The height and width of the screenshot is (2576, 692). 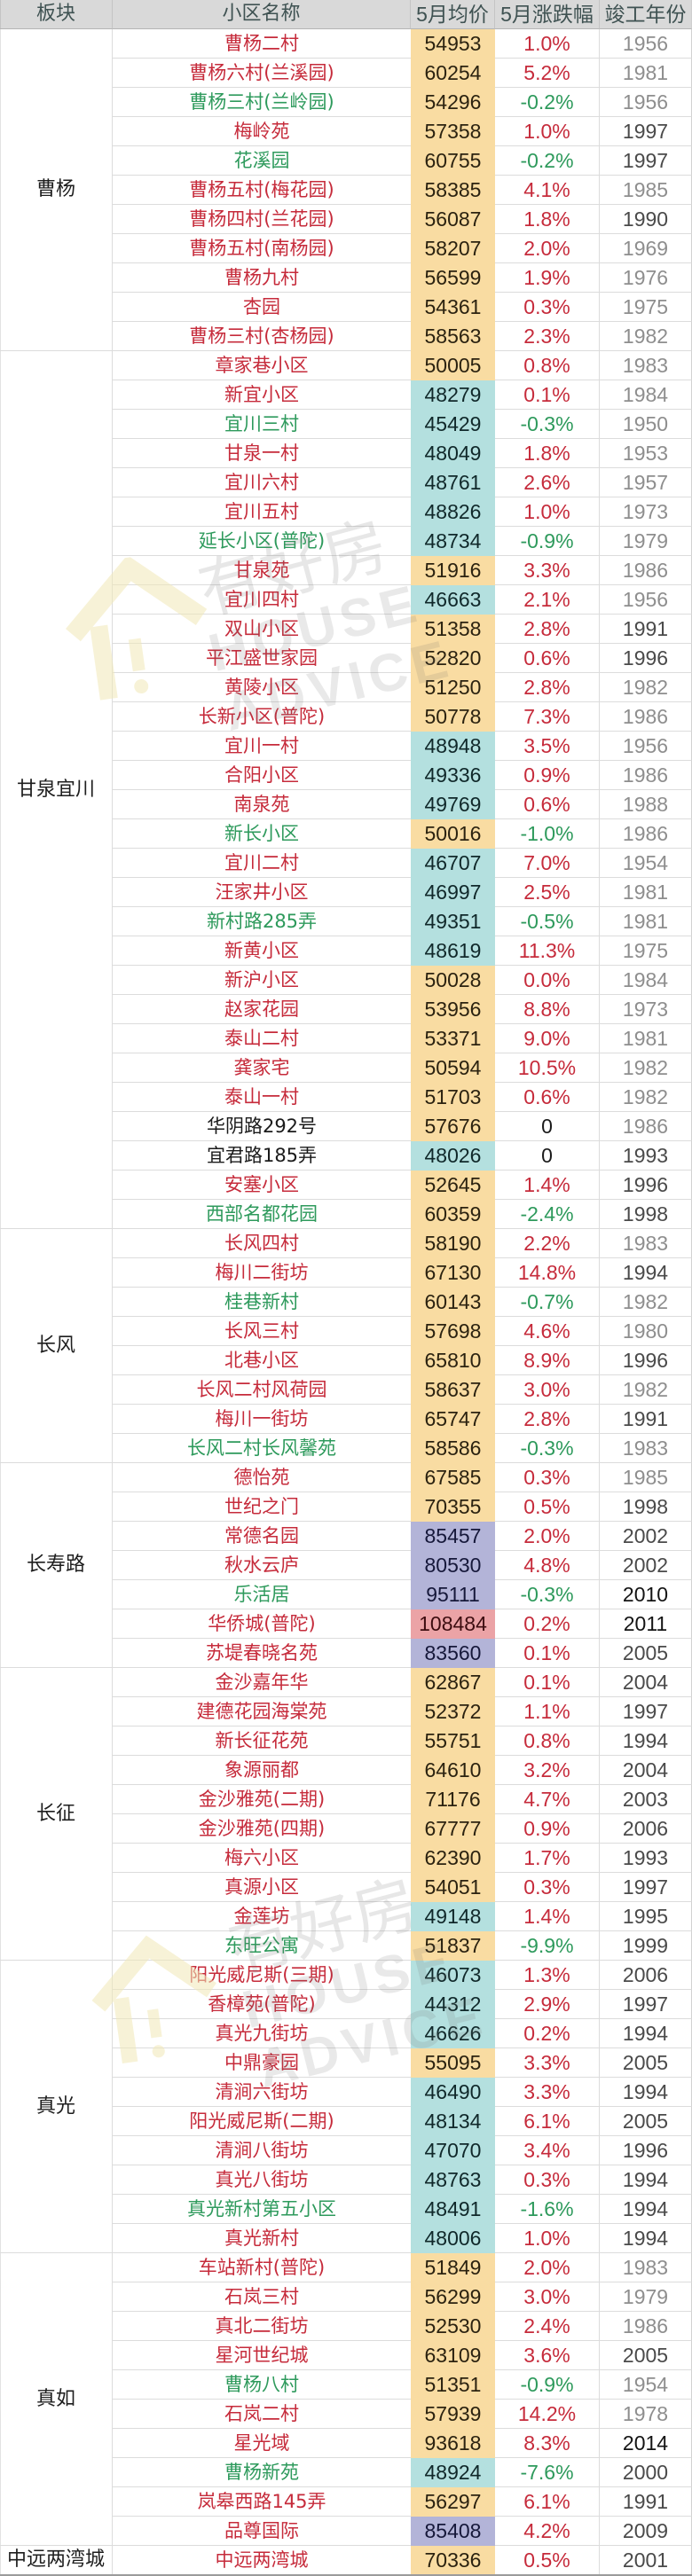 I want to click on community-name: 清涧八街坊, so click(x=262, y=2150).